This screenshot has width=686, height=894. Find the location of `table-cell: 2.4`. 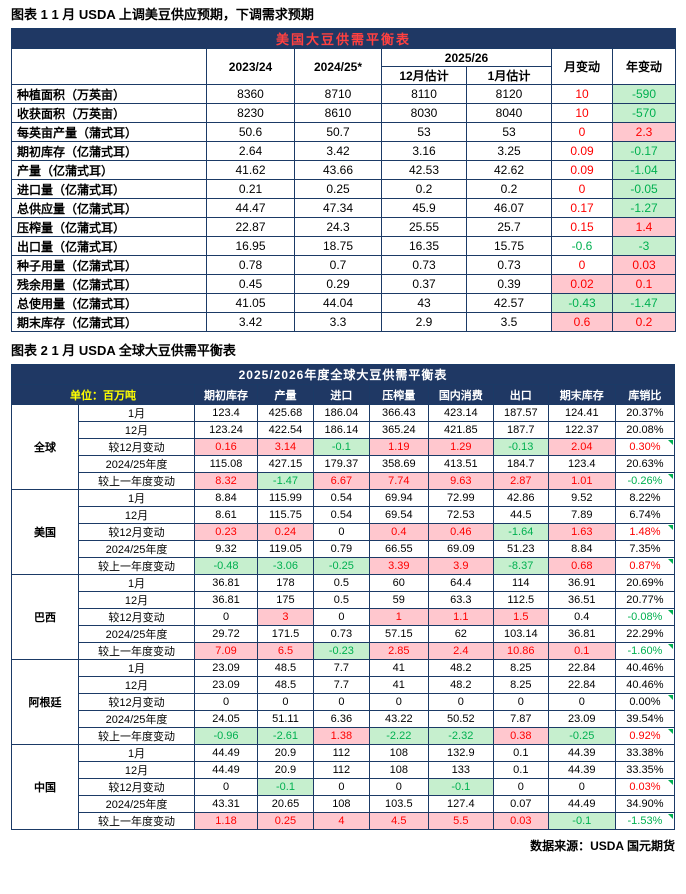

table-cell: 2.4 is located at coordinates (460, 651).